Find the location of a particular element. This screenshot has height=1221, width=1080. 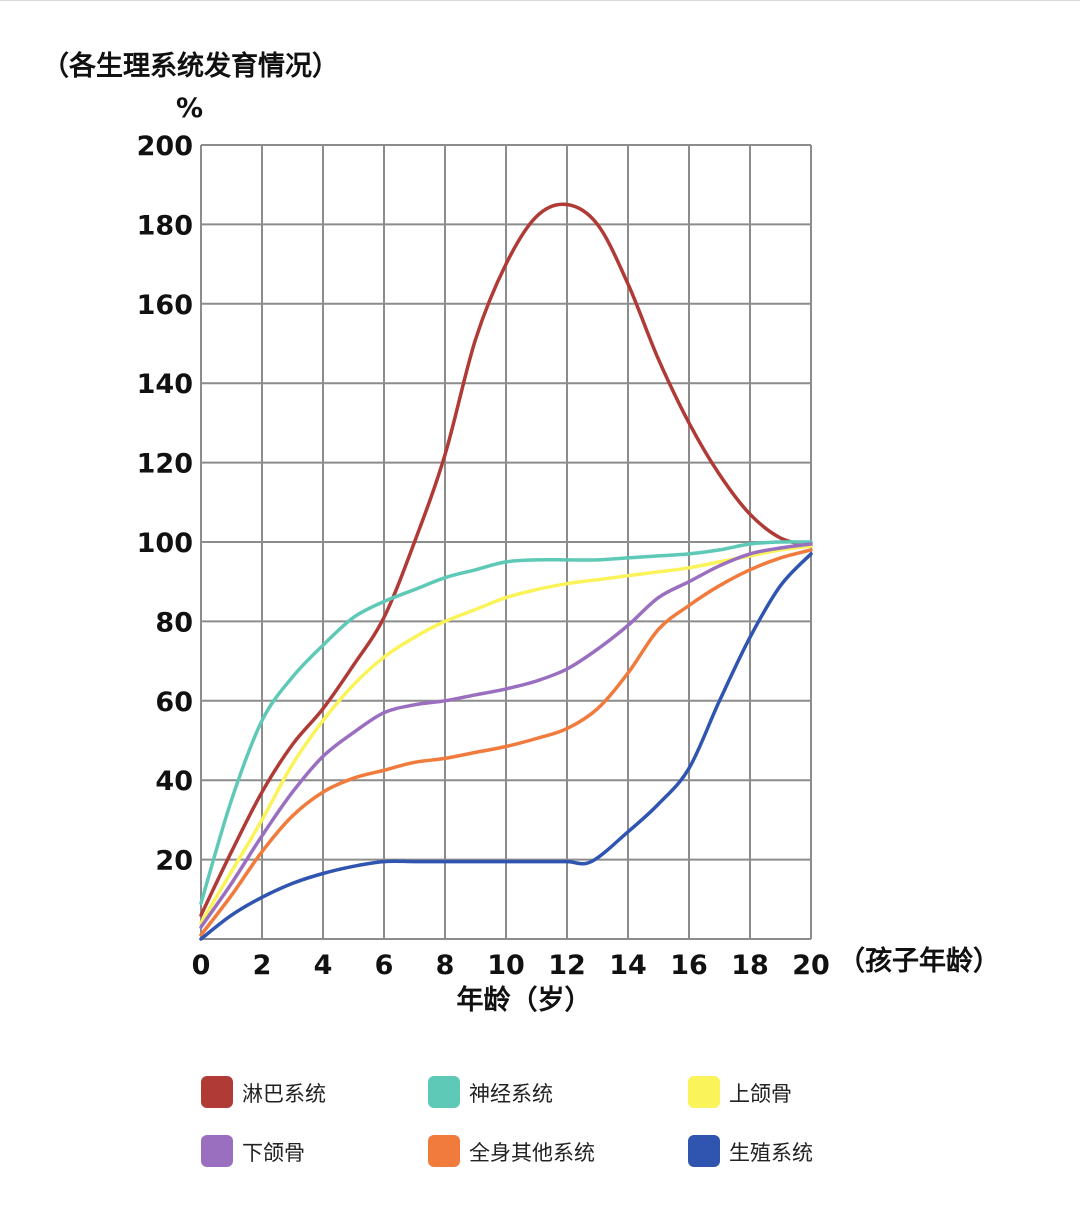

y-tick-label-1: 40 is located at coordinates (174, 781).